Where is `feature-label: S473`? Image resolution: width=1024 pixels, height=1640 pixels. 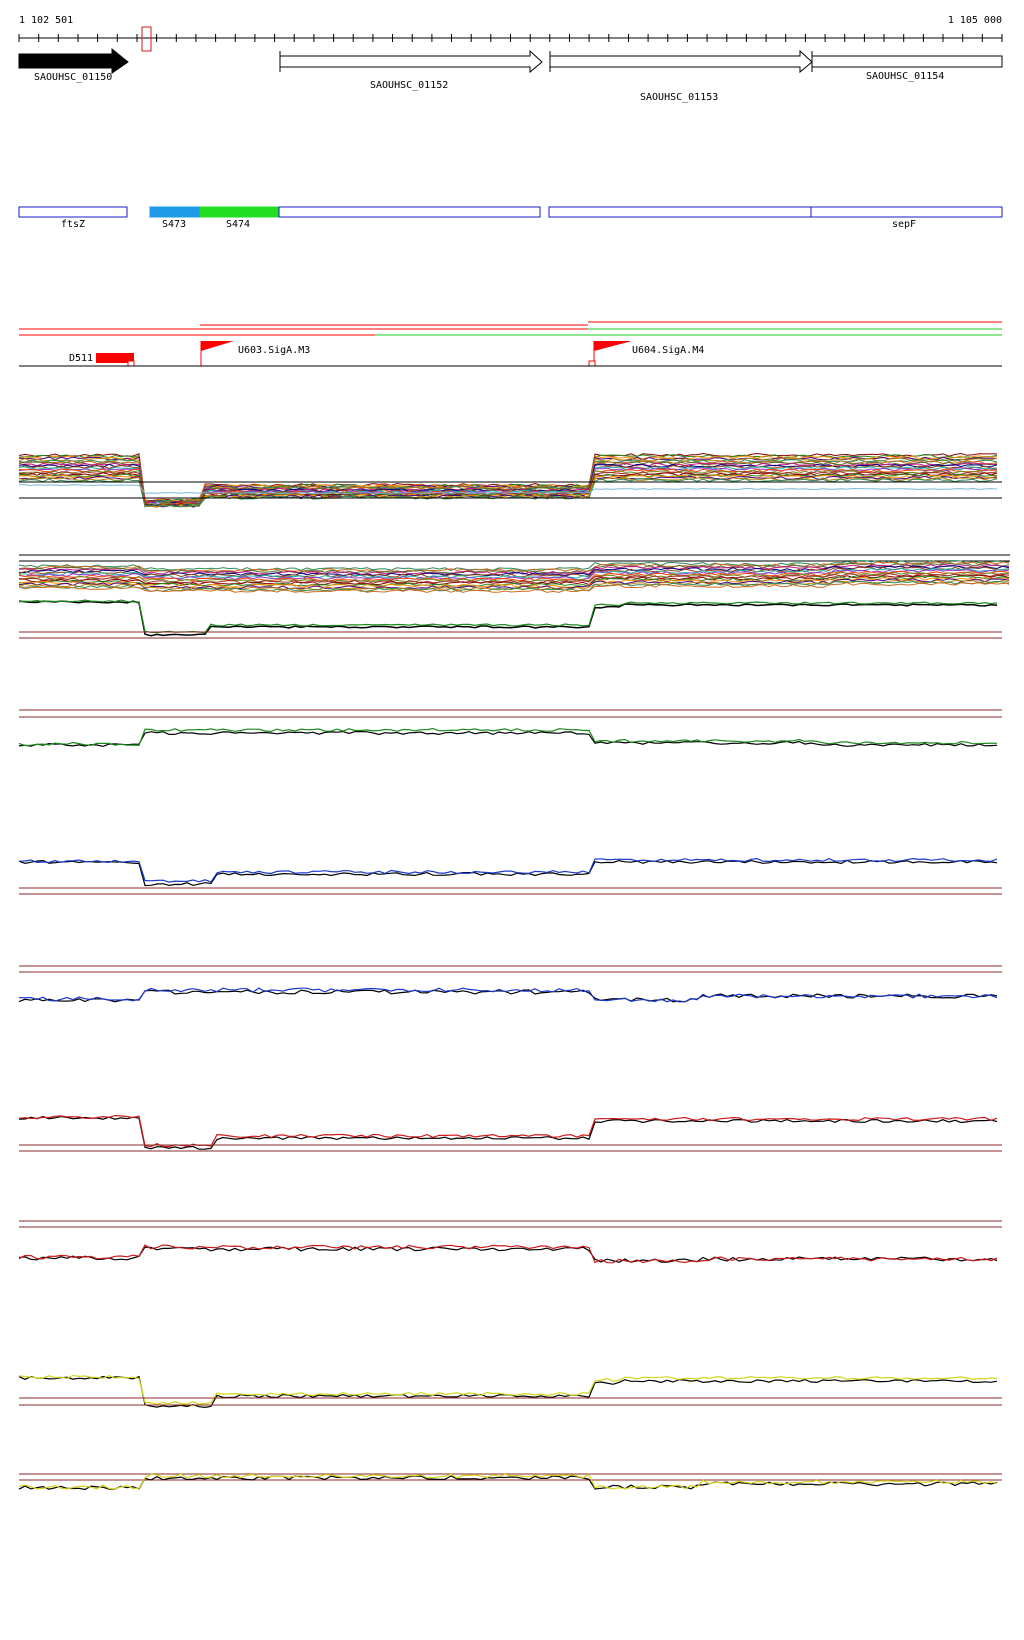 feature-label: S473 is located at coordinates (174, 224).